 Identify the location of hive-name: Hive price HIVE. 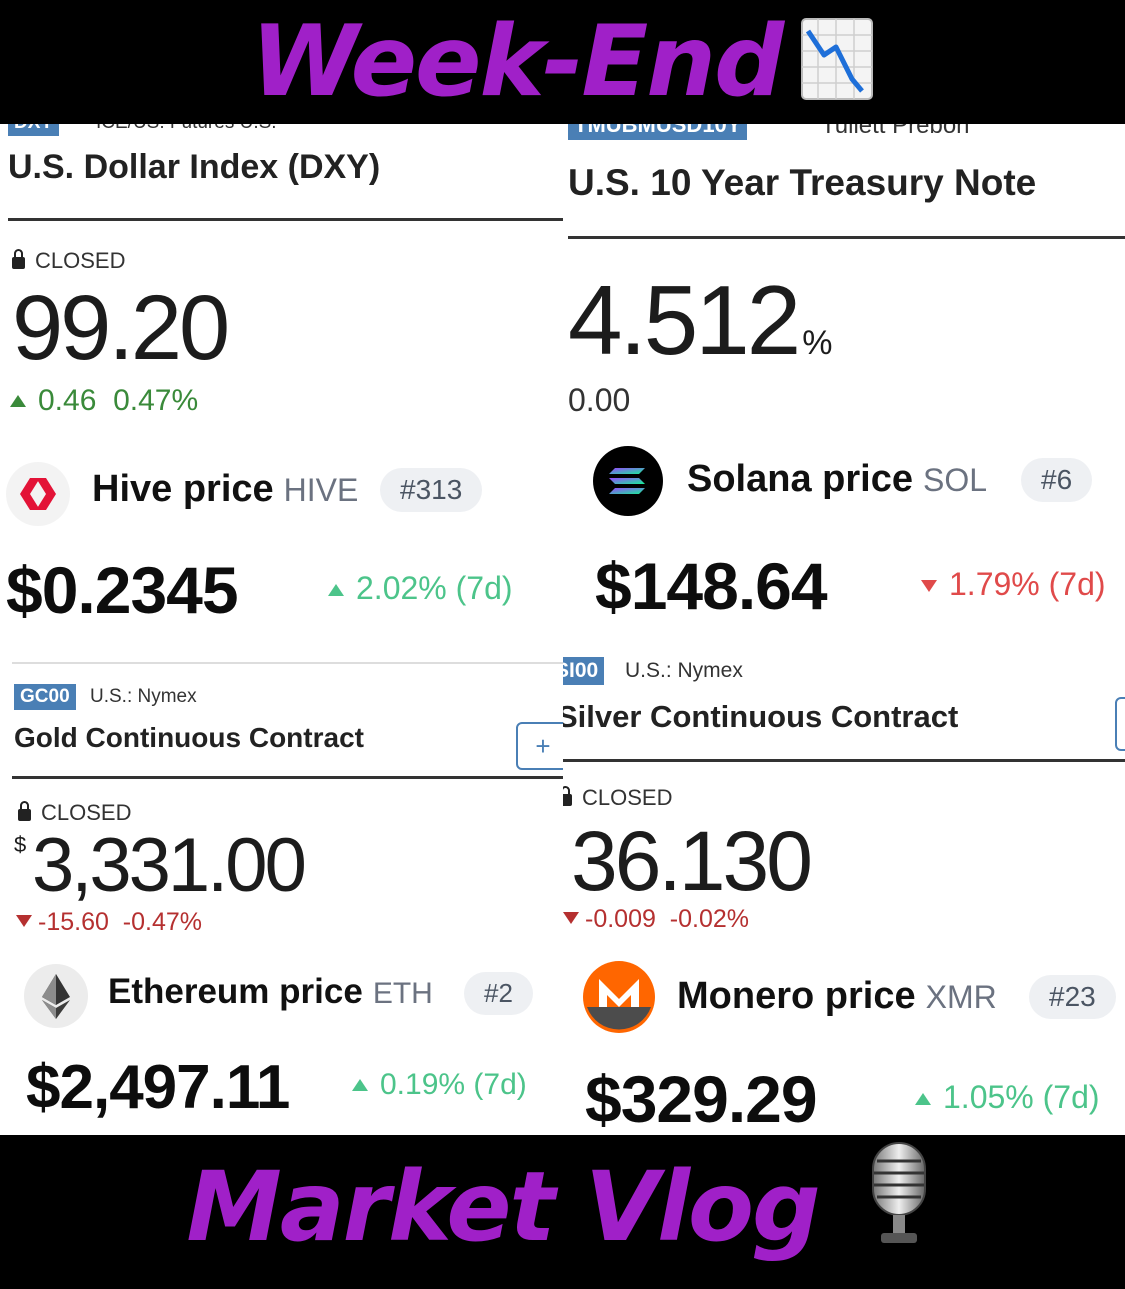
(225, 489).